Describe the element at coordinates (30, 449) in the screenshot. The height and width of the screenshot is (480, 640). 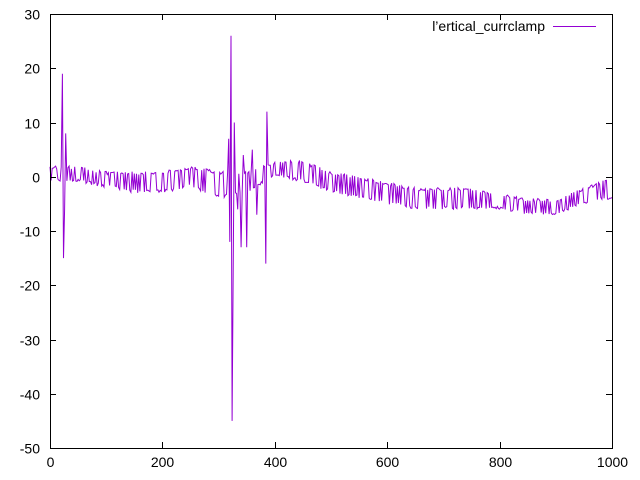
I see `y-tick-label: -50` at that location.